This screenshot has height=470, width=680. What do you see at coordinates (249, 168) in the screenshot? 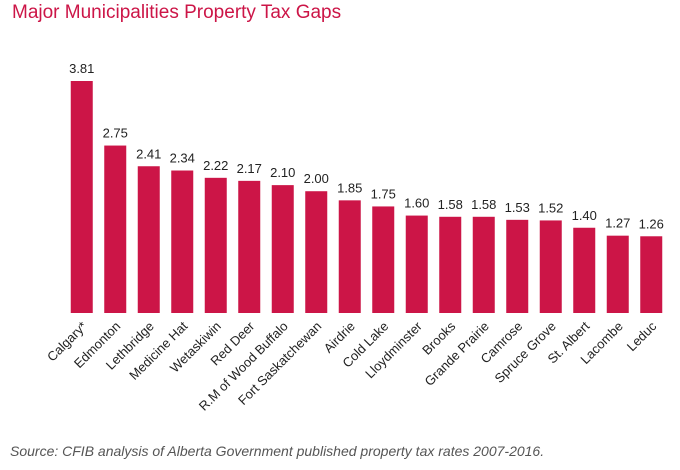
I see `data-label: 2.17` at bounding box center [249, 168].